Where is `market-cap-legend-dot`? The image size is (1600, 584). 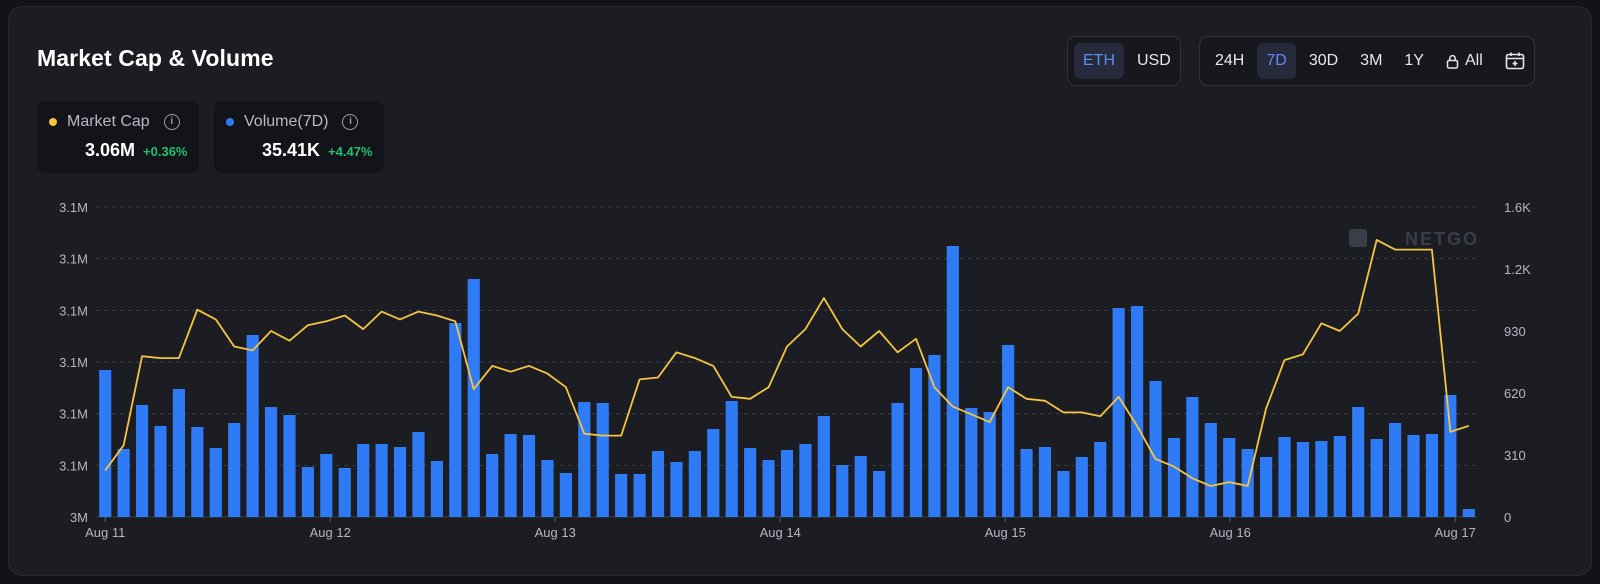
market-cap-legend-dot is located at coordinates (53, 122).